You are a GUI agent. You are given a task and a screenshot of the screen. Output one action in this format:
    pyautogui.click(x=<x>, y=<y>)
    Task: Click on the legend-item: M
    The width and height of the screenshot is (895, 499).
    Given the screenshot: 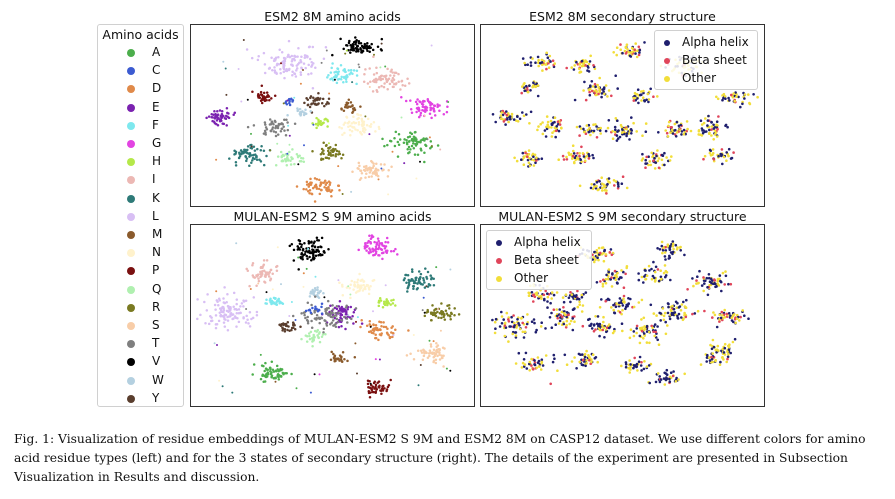 What is the action you would take?
    pyautogui.click(x=140, y=235)
    